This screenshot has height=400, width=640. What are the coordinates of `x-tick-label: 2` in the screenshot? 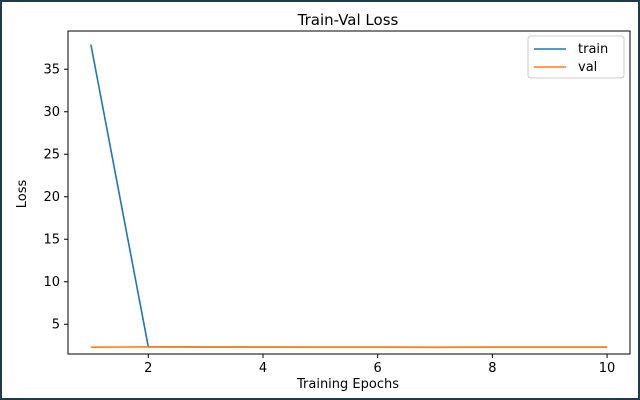 It's located at (148, 368).